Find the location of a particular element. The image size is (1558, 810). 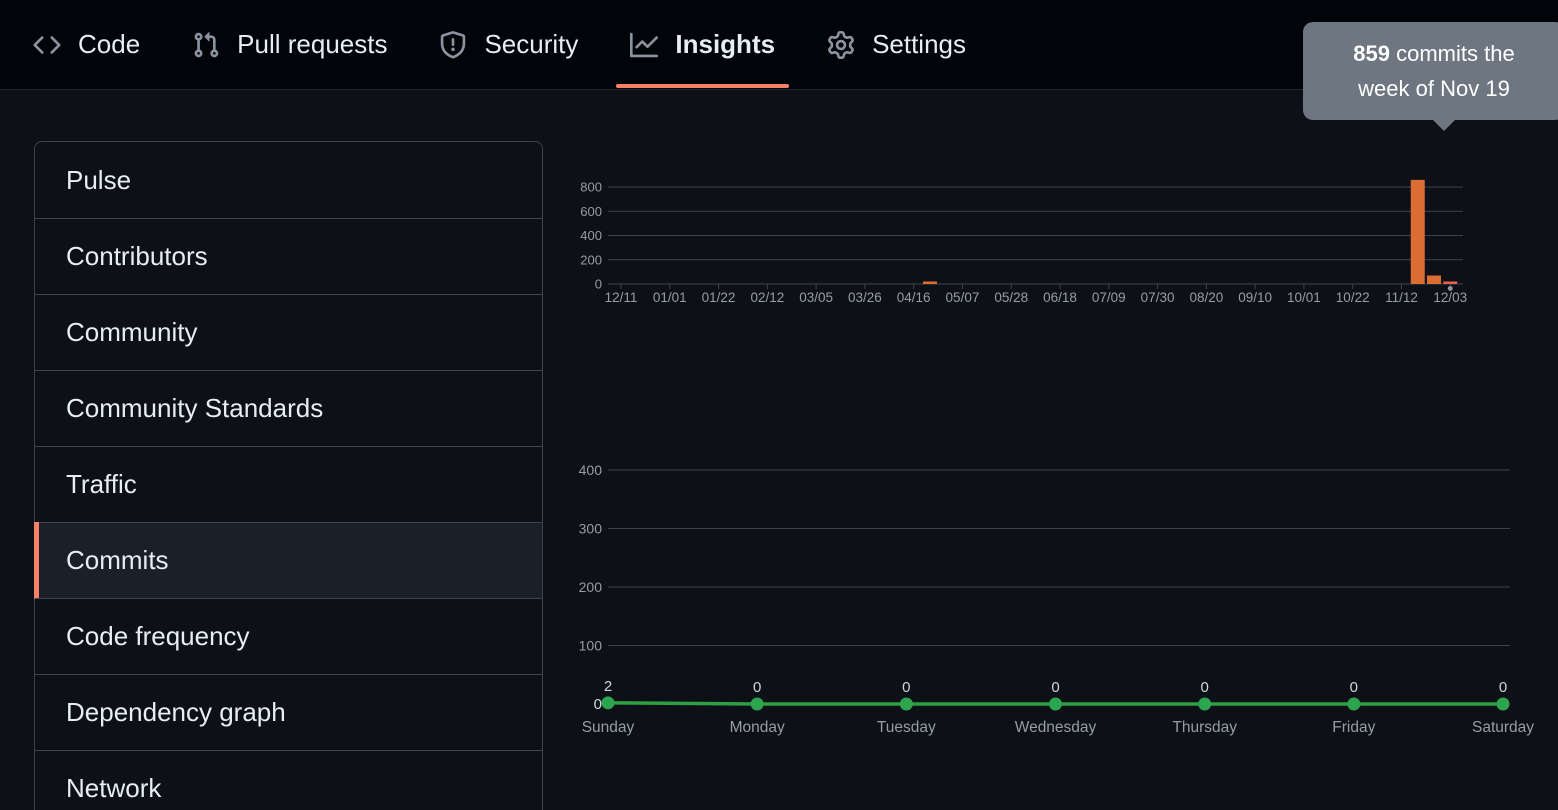

sidebar-item-label: Contributors is located at coordinates (137, 256).